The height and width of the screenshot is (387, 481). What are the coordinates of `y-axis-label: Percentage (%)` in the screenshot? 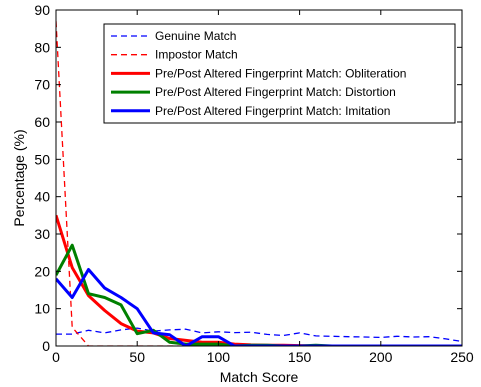 It's located at (19, 177).